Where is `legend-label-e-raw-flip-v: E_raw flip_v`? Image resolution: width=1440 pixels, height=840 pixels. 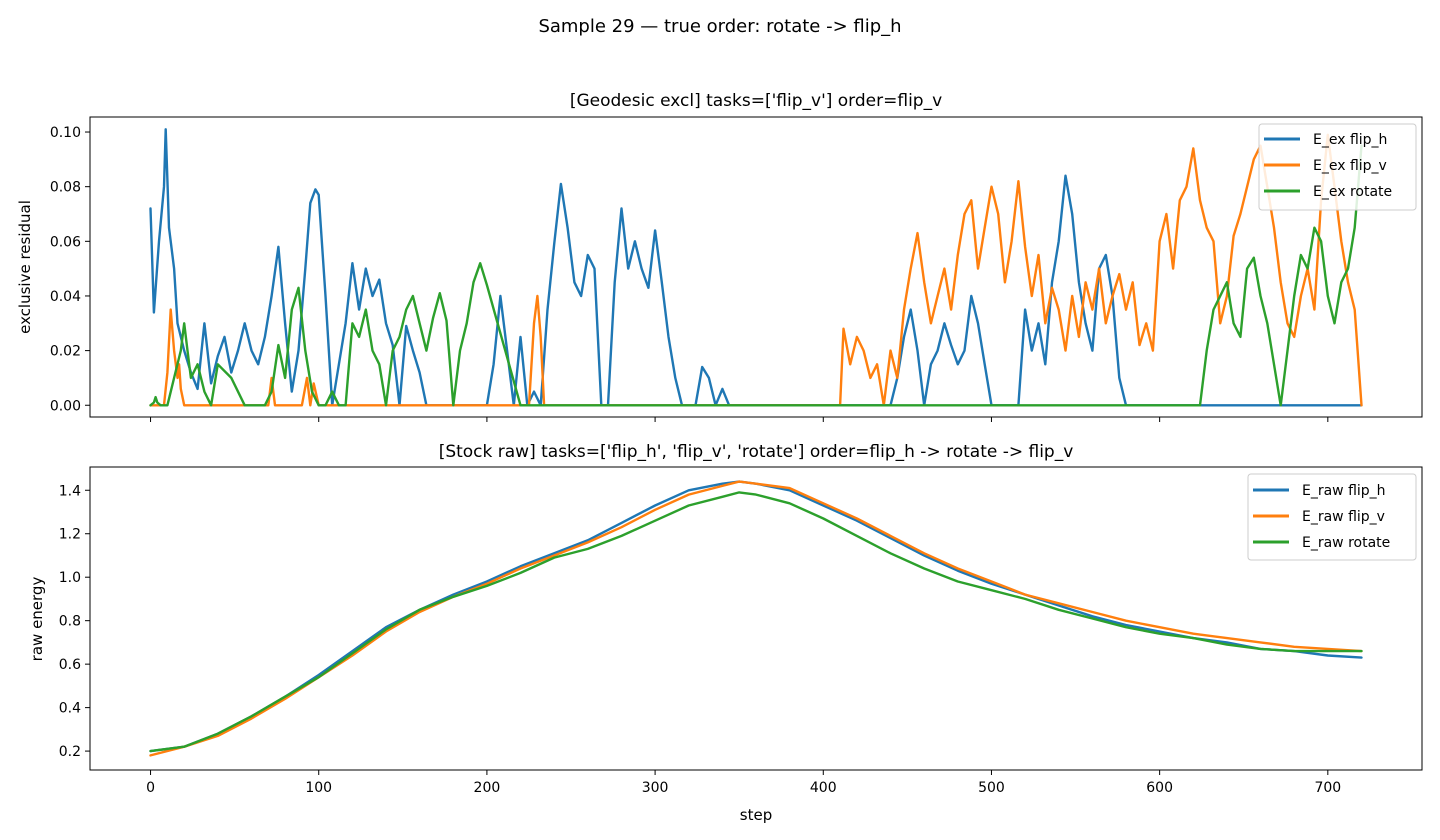 legend-label-e-raw-flip-v: E_raw flip_v is located at coordinates (1343, 517).